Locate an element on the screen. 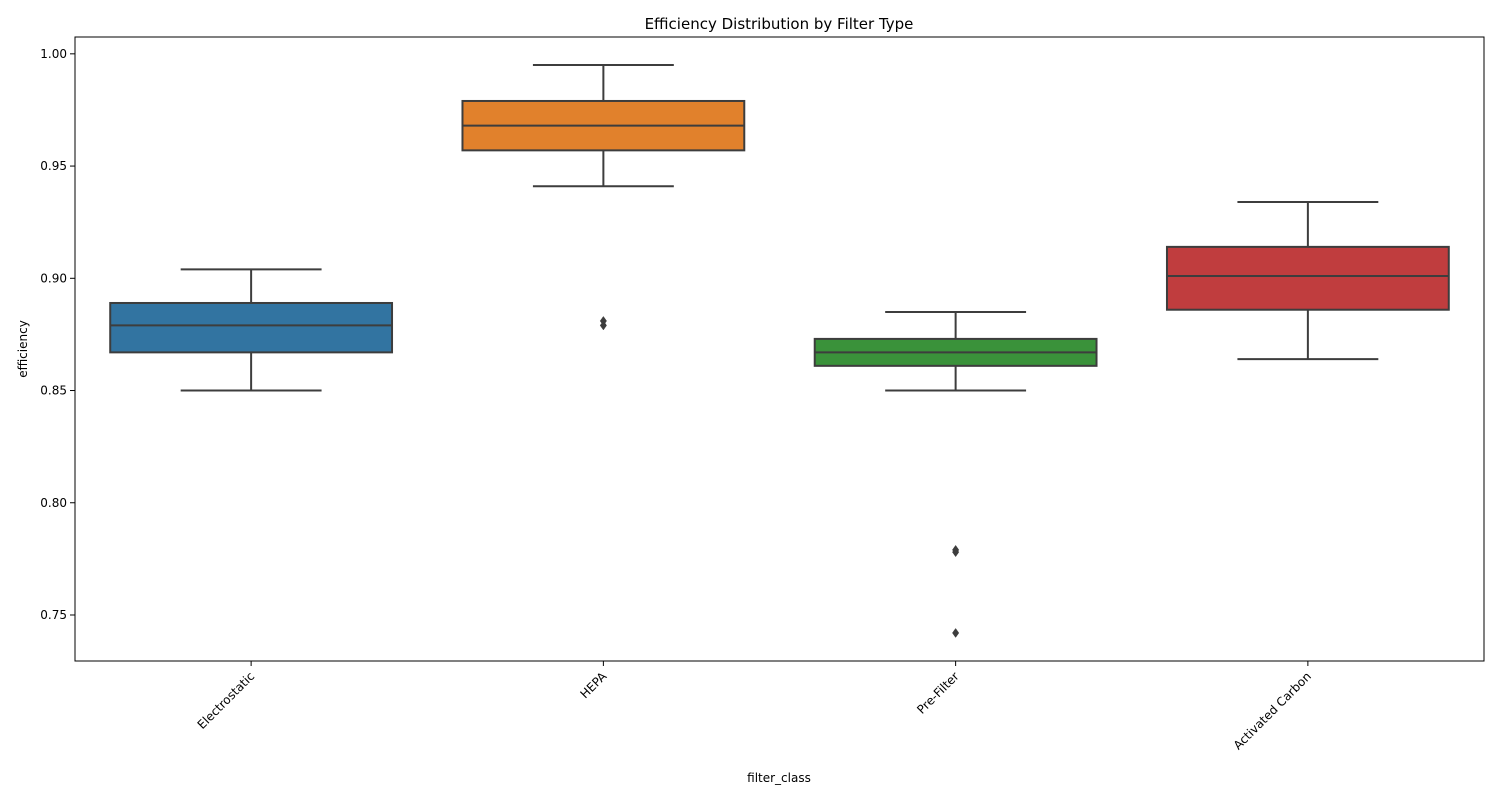 Image resolution: width=1500 pixels, height=804 pixels. y-axis-label: efficiency is located at coordinates (23, 349).